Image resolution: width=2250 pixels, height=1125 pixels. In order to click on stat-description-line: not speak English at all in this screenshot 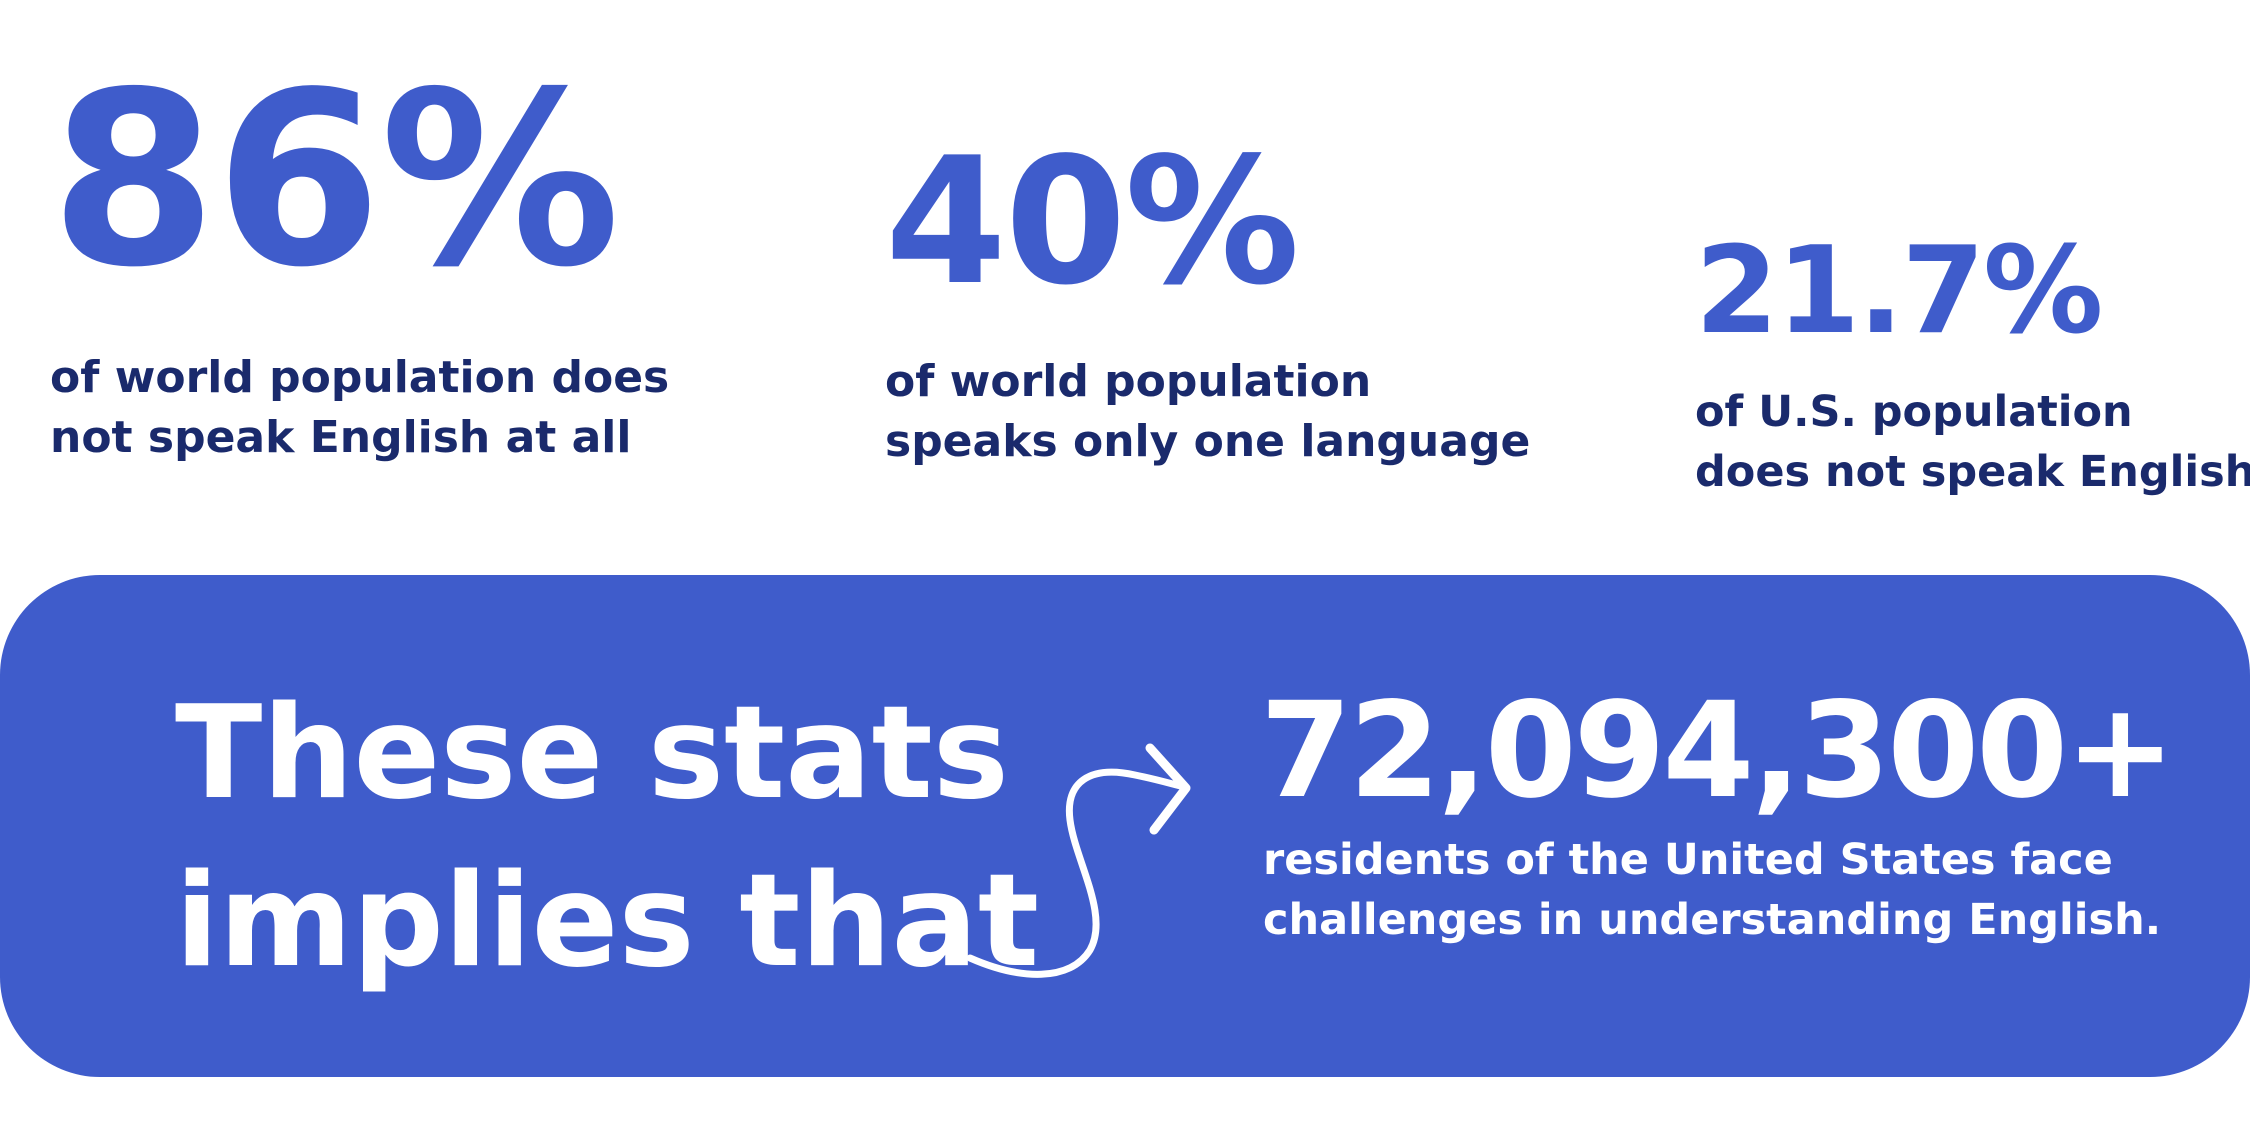, I will do `click(341, 437)`.